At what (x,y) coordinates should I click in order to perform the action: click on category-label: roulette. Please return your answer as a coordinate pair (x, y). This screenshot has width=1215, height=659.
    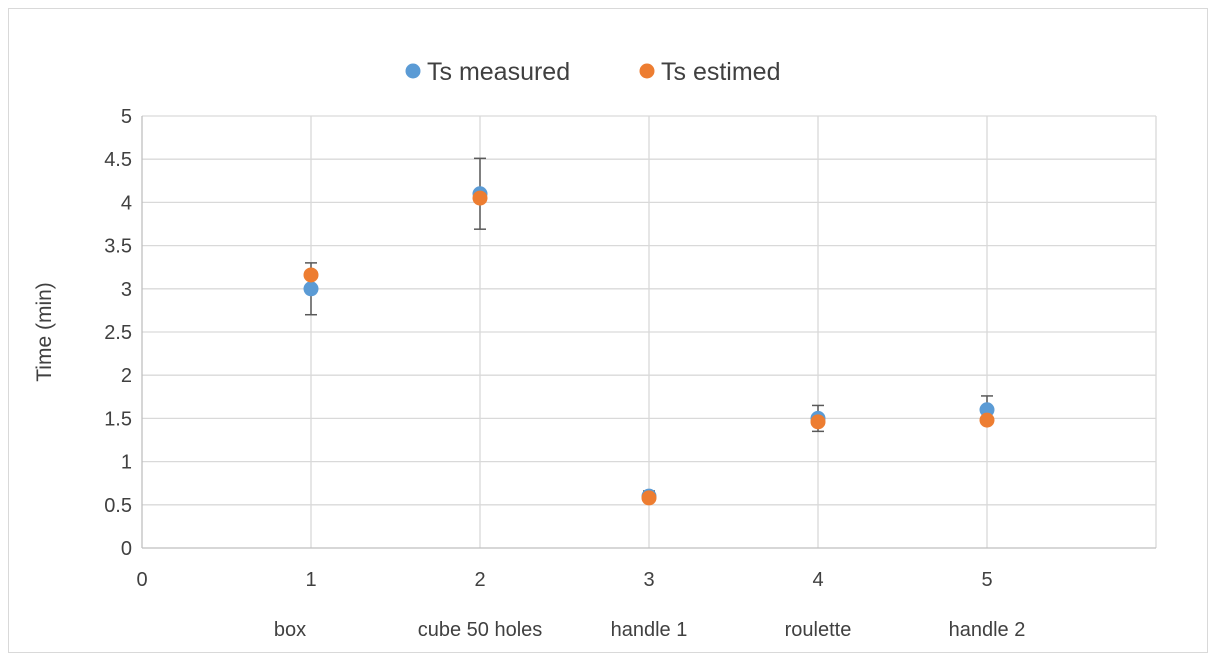
    Looking at the image, I should click on (818, 630).